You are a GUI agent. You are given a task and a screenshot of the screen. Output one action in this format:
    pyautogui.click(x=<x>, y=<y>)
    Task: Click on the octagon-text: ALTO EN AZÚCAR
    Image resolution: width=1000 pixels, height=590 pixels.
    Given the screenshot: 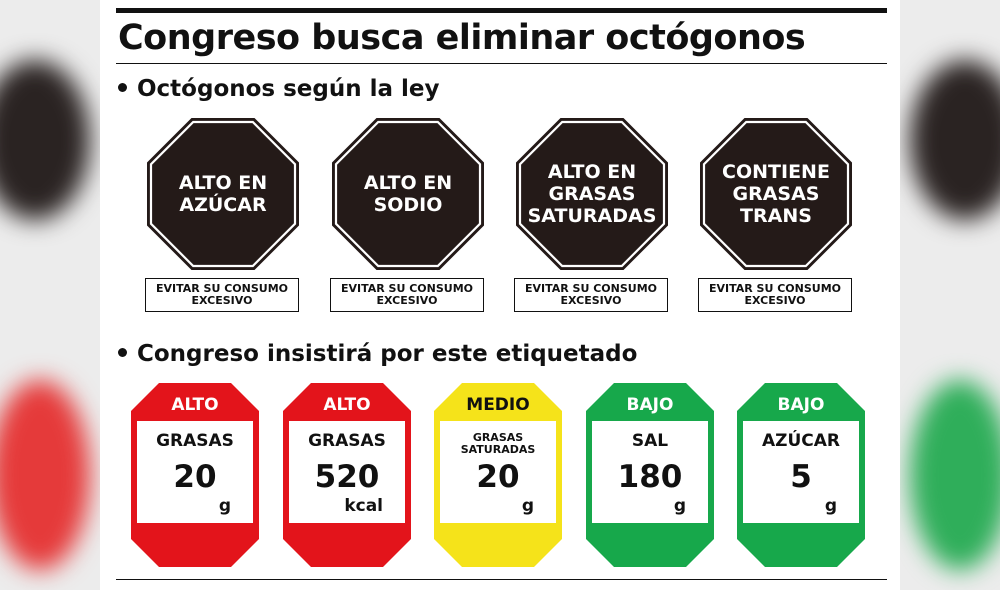 What is the action you would take?
    pyautogui.click(x=223, y=194)
    